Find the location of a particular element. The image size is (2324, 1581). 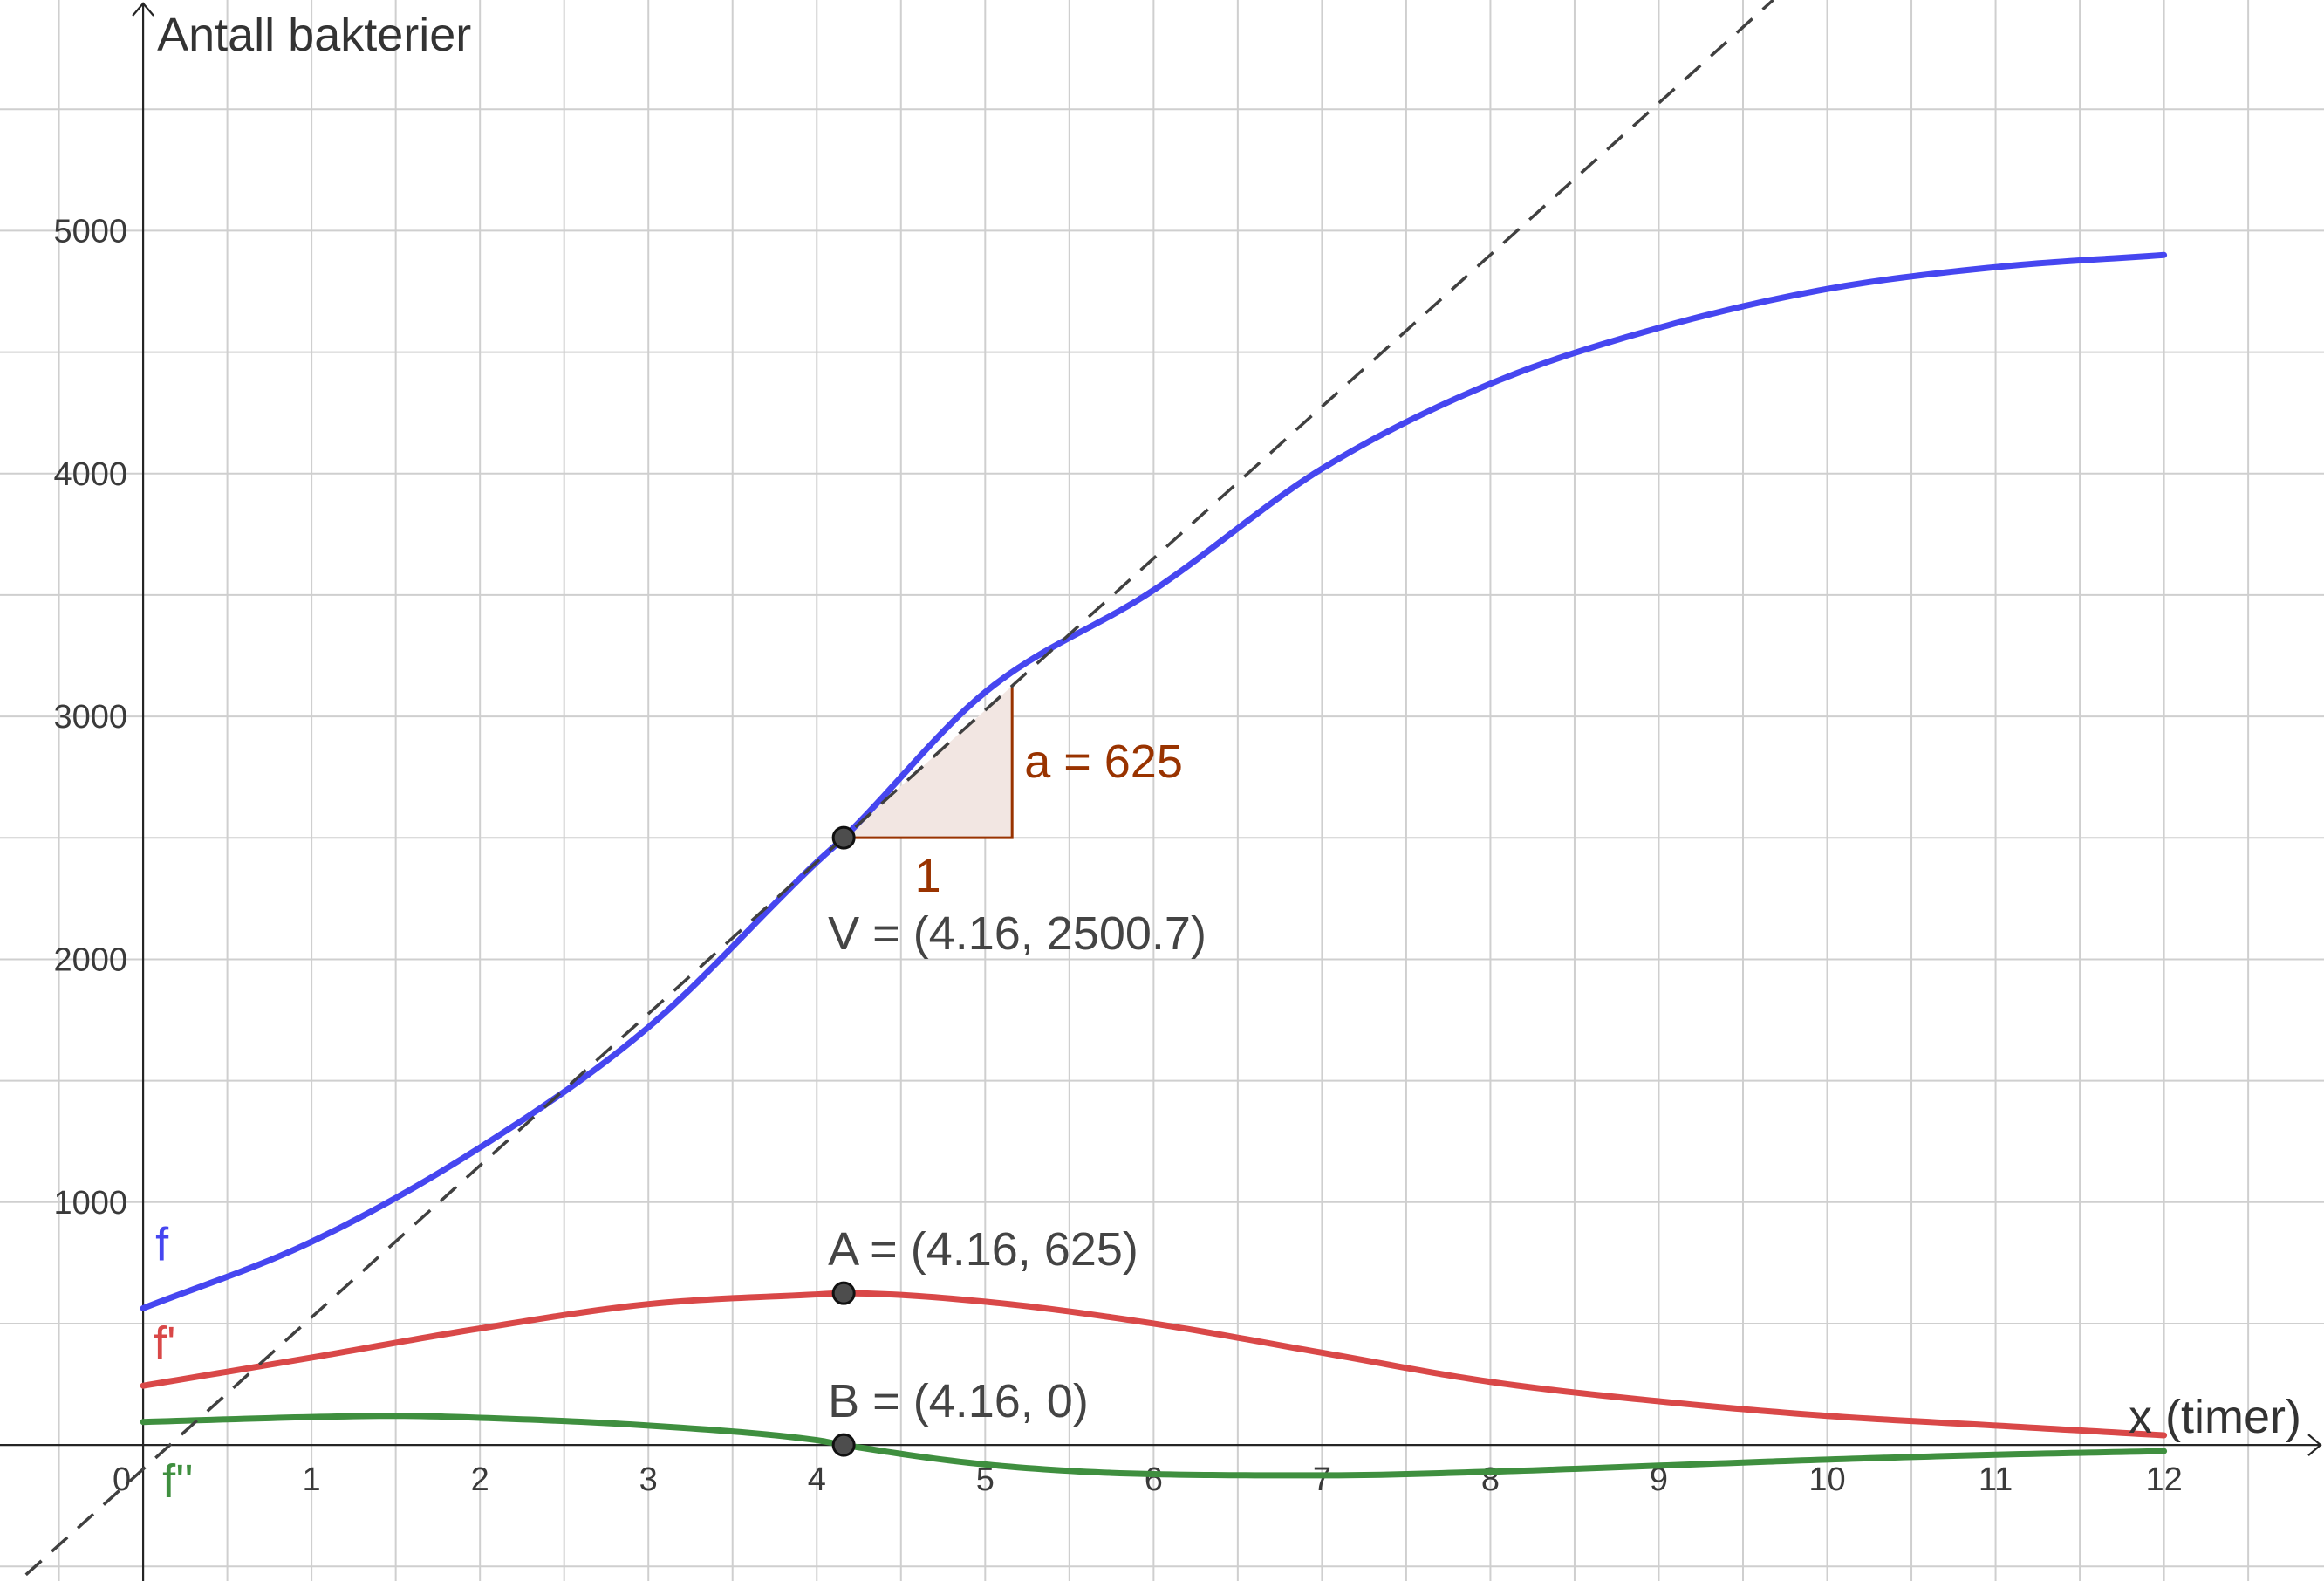

point-v is located at coordinates (844, 837).